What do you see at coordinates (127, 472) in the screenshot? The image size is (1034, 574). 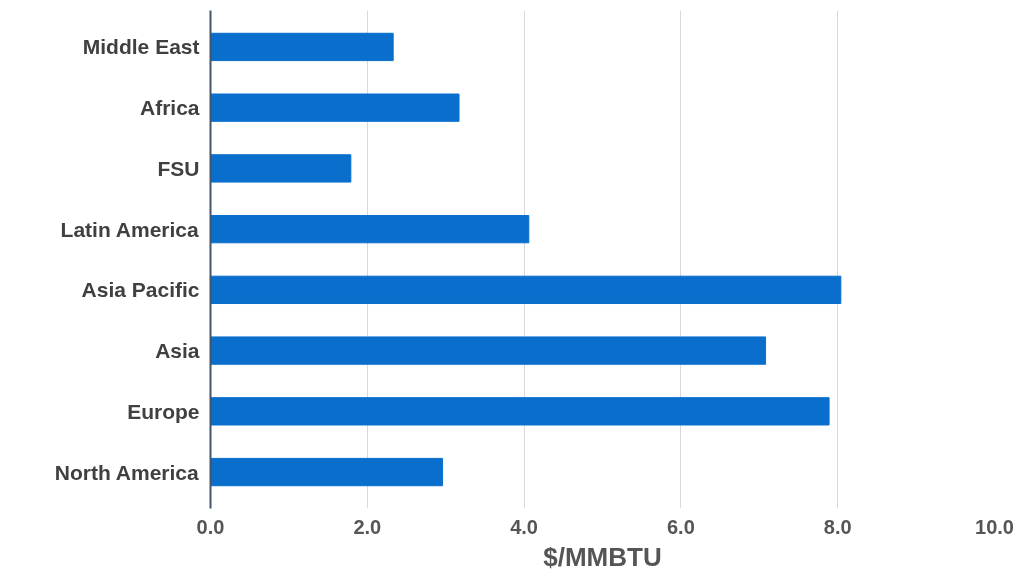 I see `y-tick-label: North America` at bounding box center [127, 472].